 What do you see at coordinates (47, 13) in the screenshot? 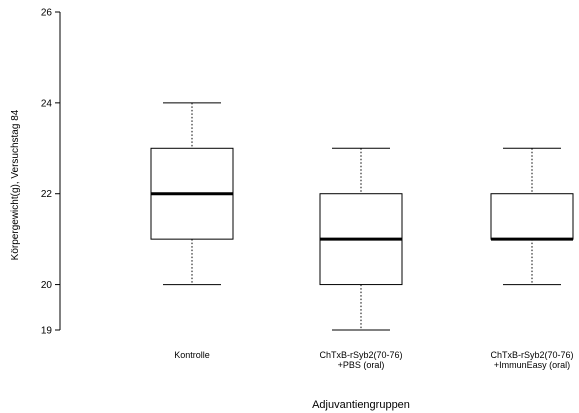
I see `y-tick-label-26: 26` at bounding box center [47, 13].